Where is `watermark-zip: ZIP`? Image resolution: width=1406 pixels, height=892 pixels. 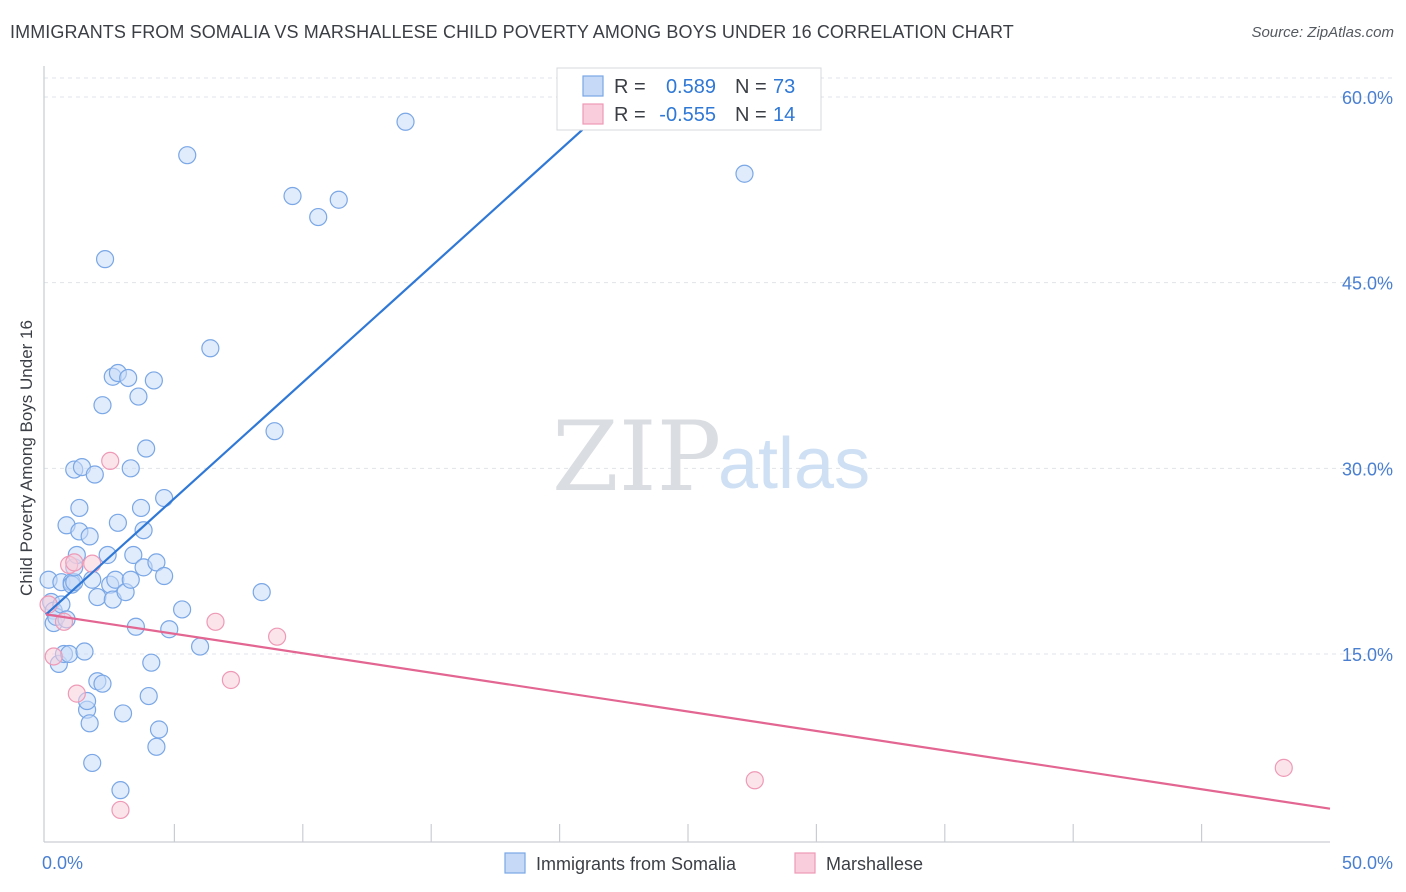 watermark-zip: ZIP is located at coordinates (636, 457).